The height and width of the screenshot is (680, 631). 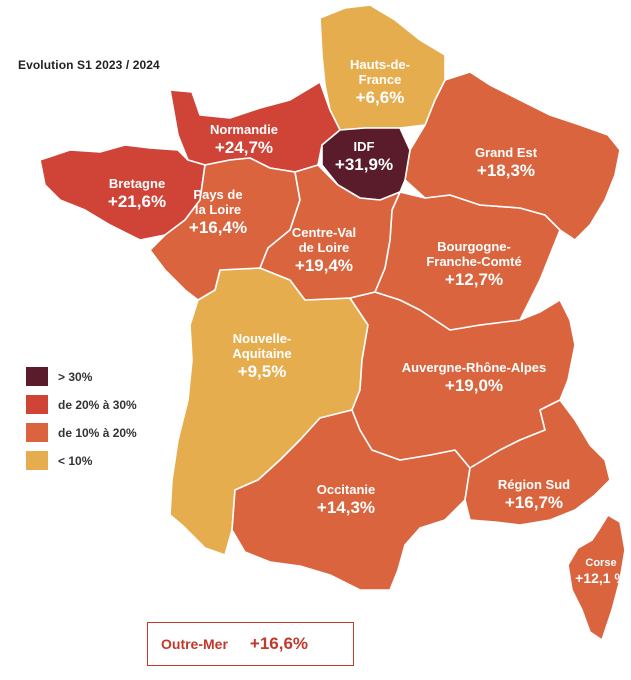 I want to click on region-name: Hauts-de-, so click(x=380, y=64).